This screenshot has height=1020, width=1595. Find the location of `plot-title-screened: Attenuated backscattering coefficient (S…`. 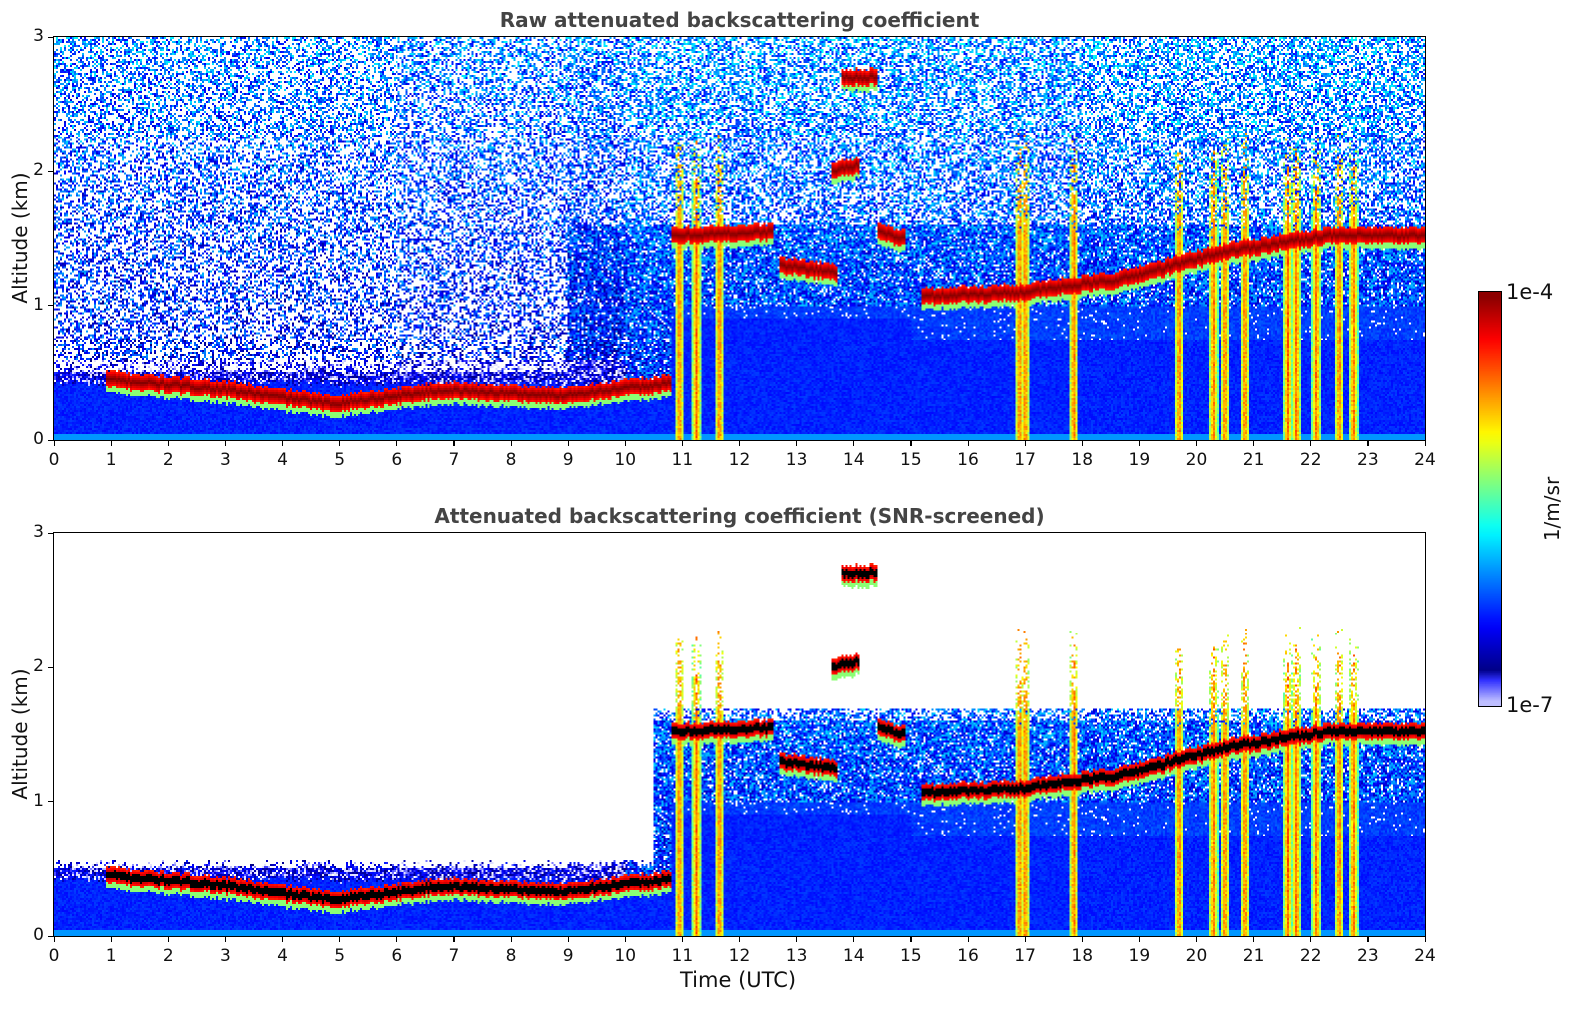

plot-title-screened: Attenuated backscattering coefficient (S… is located at coordinates (739, 516).